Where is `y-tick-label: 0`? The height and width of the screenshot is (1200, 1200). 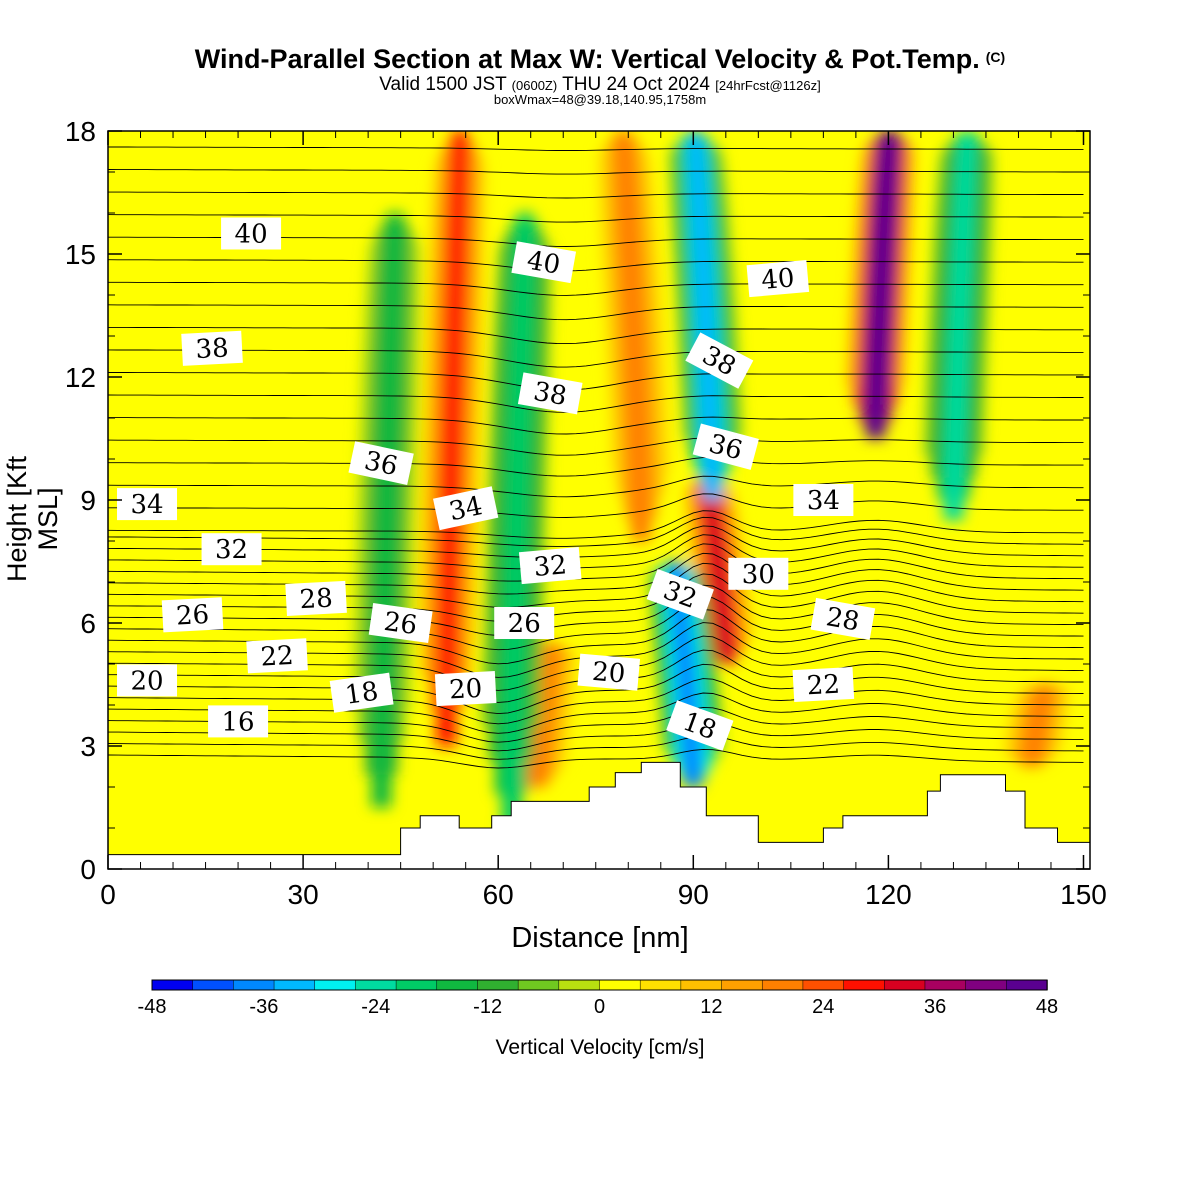 y-tick-label: 0 is located at coordinates (88, 869).